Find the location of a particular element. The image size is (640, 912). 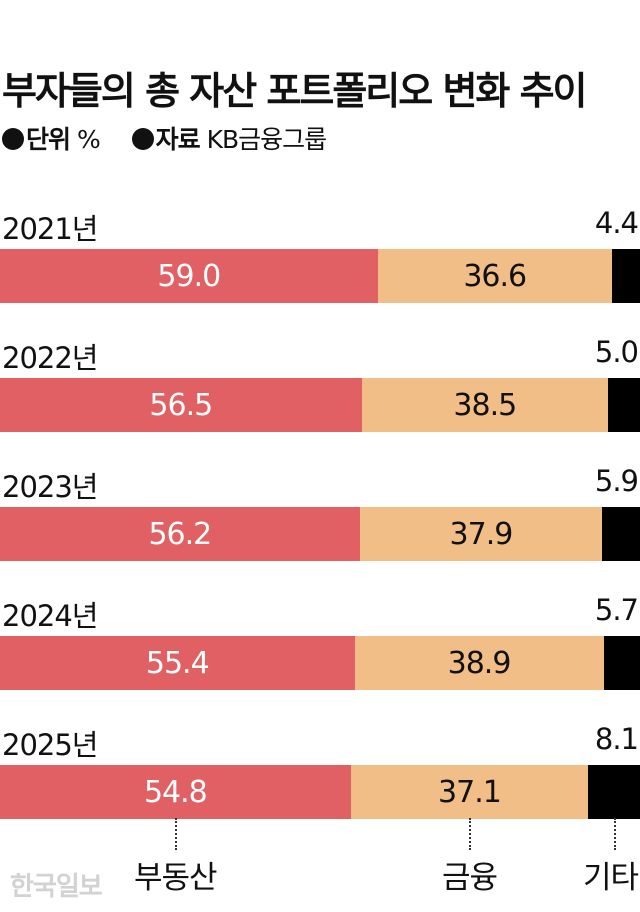

chart-meta: 단위 % 자료 KB금융그룹 is located at coordinates (165, 138).